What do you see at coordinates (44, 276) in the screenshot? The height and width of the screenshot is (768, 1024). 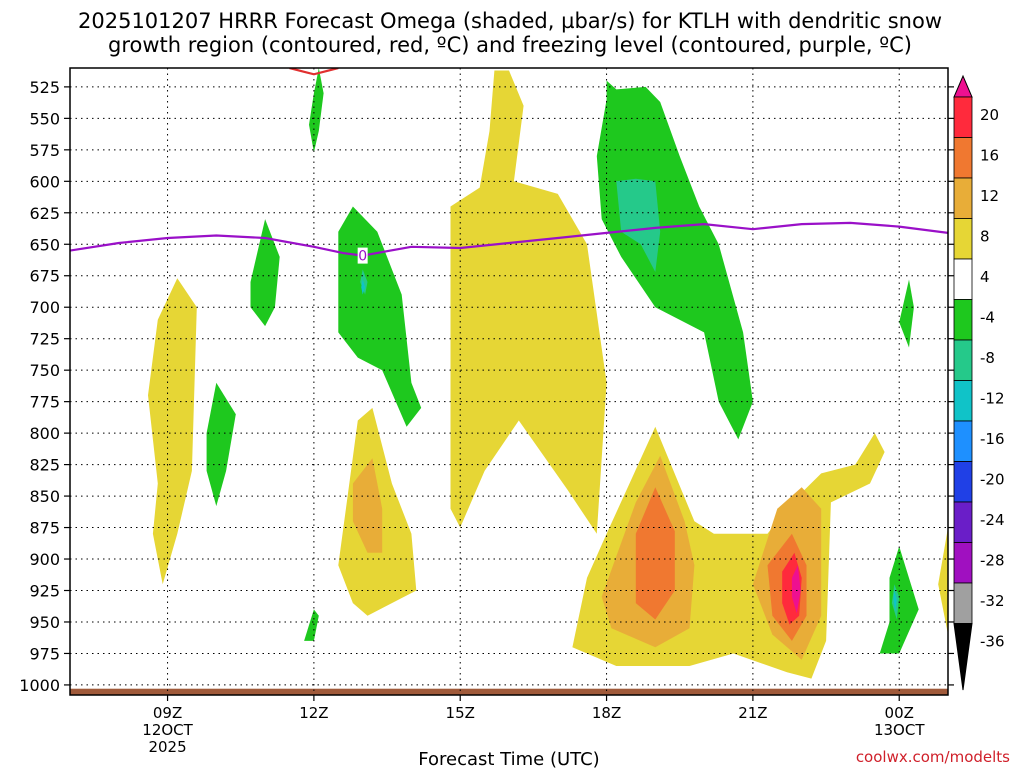 I see `y-tick-label-6: 675` at bounding box center [44, 276].